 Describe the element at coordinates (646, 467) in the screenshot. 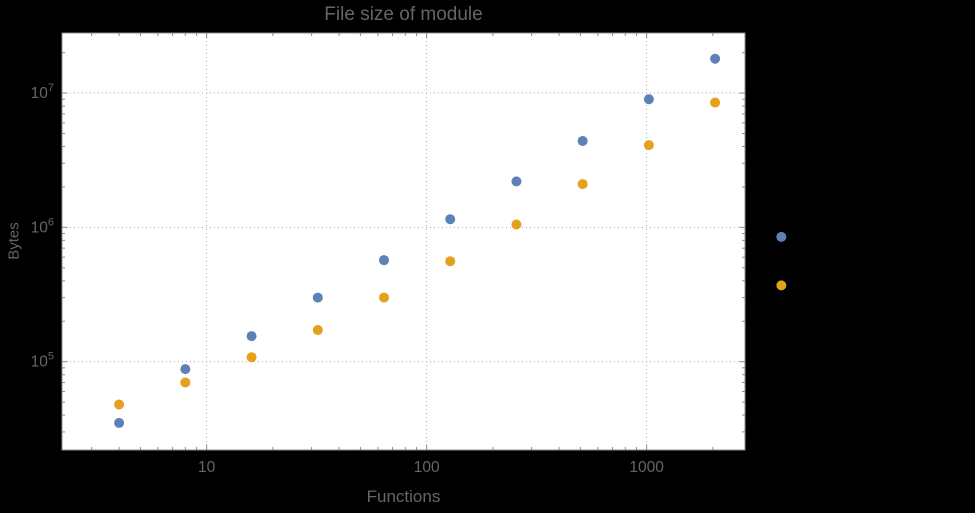

I see `x-tick-label: 1000` at that location.